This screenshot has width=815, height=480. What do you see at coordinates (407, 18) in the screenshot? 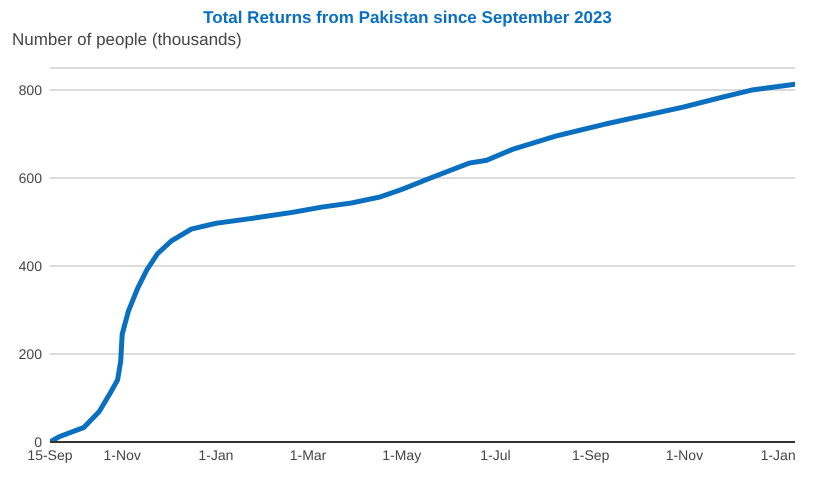
I see `chart-title: Total Returns from Pakistan since September 2023` at bounding box center [407, 18].